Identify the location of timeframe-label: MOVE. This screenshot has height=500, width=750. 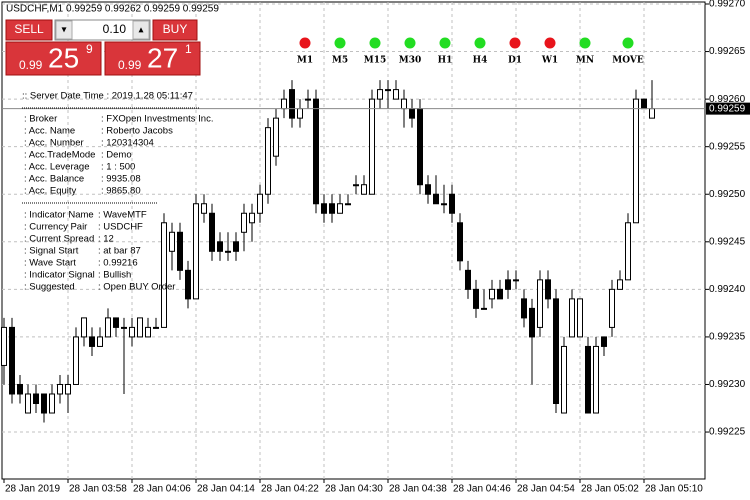
(628, 61).